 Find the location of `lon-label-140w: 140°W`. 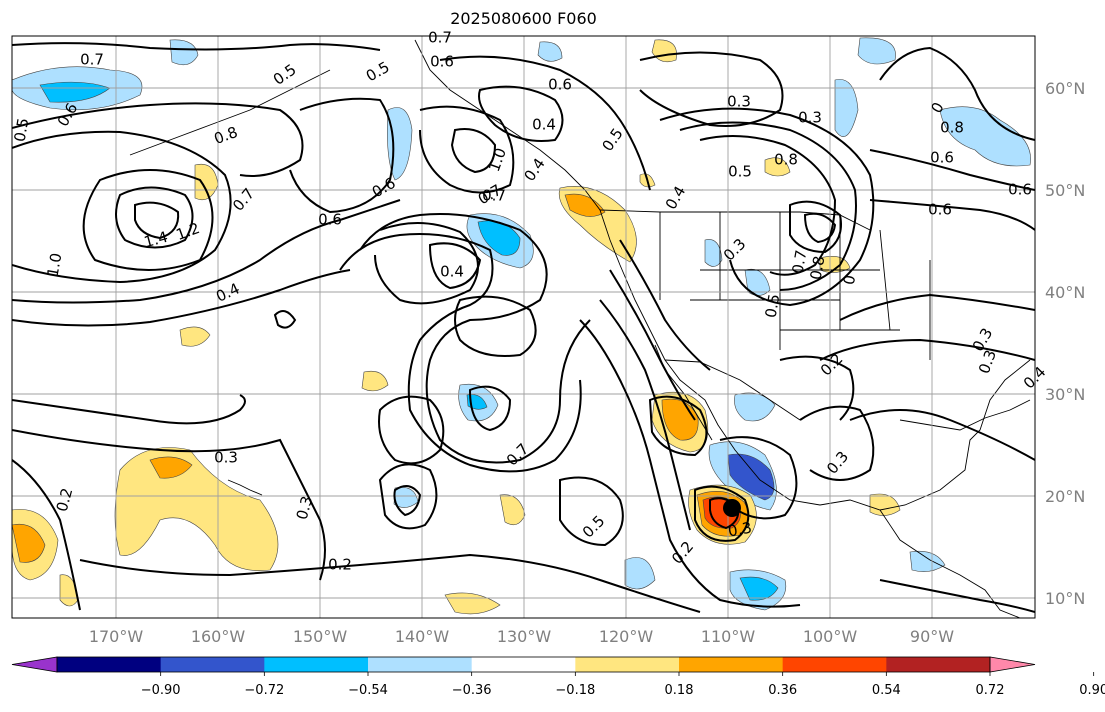

lon-label-140w: 140°W is located at coordinates (422, 636).